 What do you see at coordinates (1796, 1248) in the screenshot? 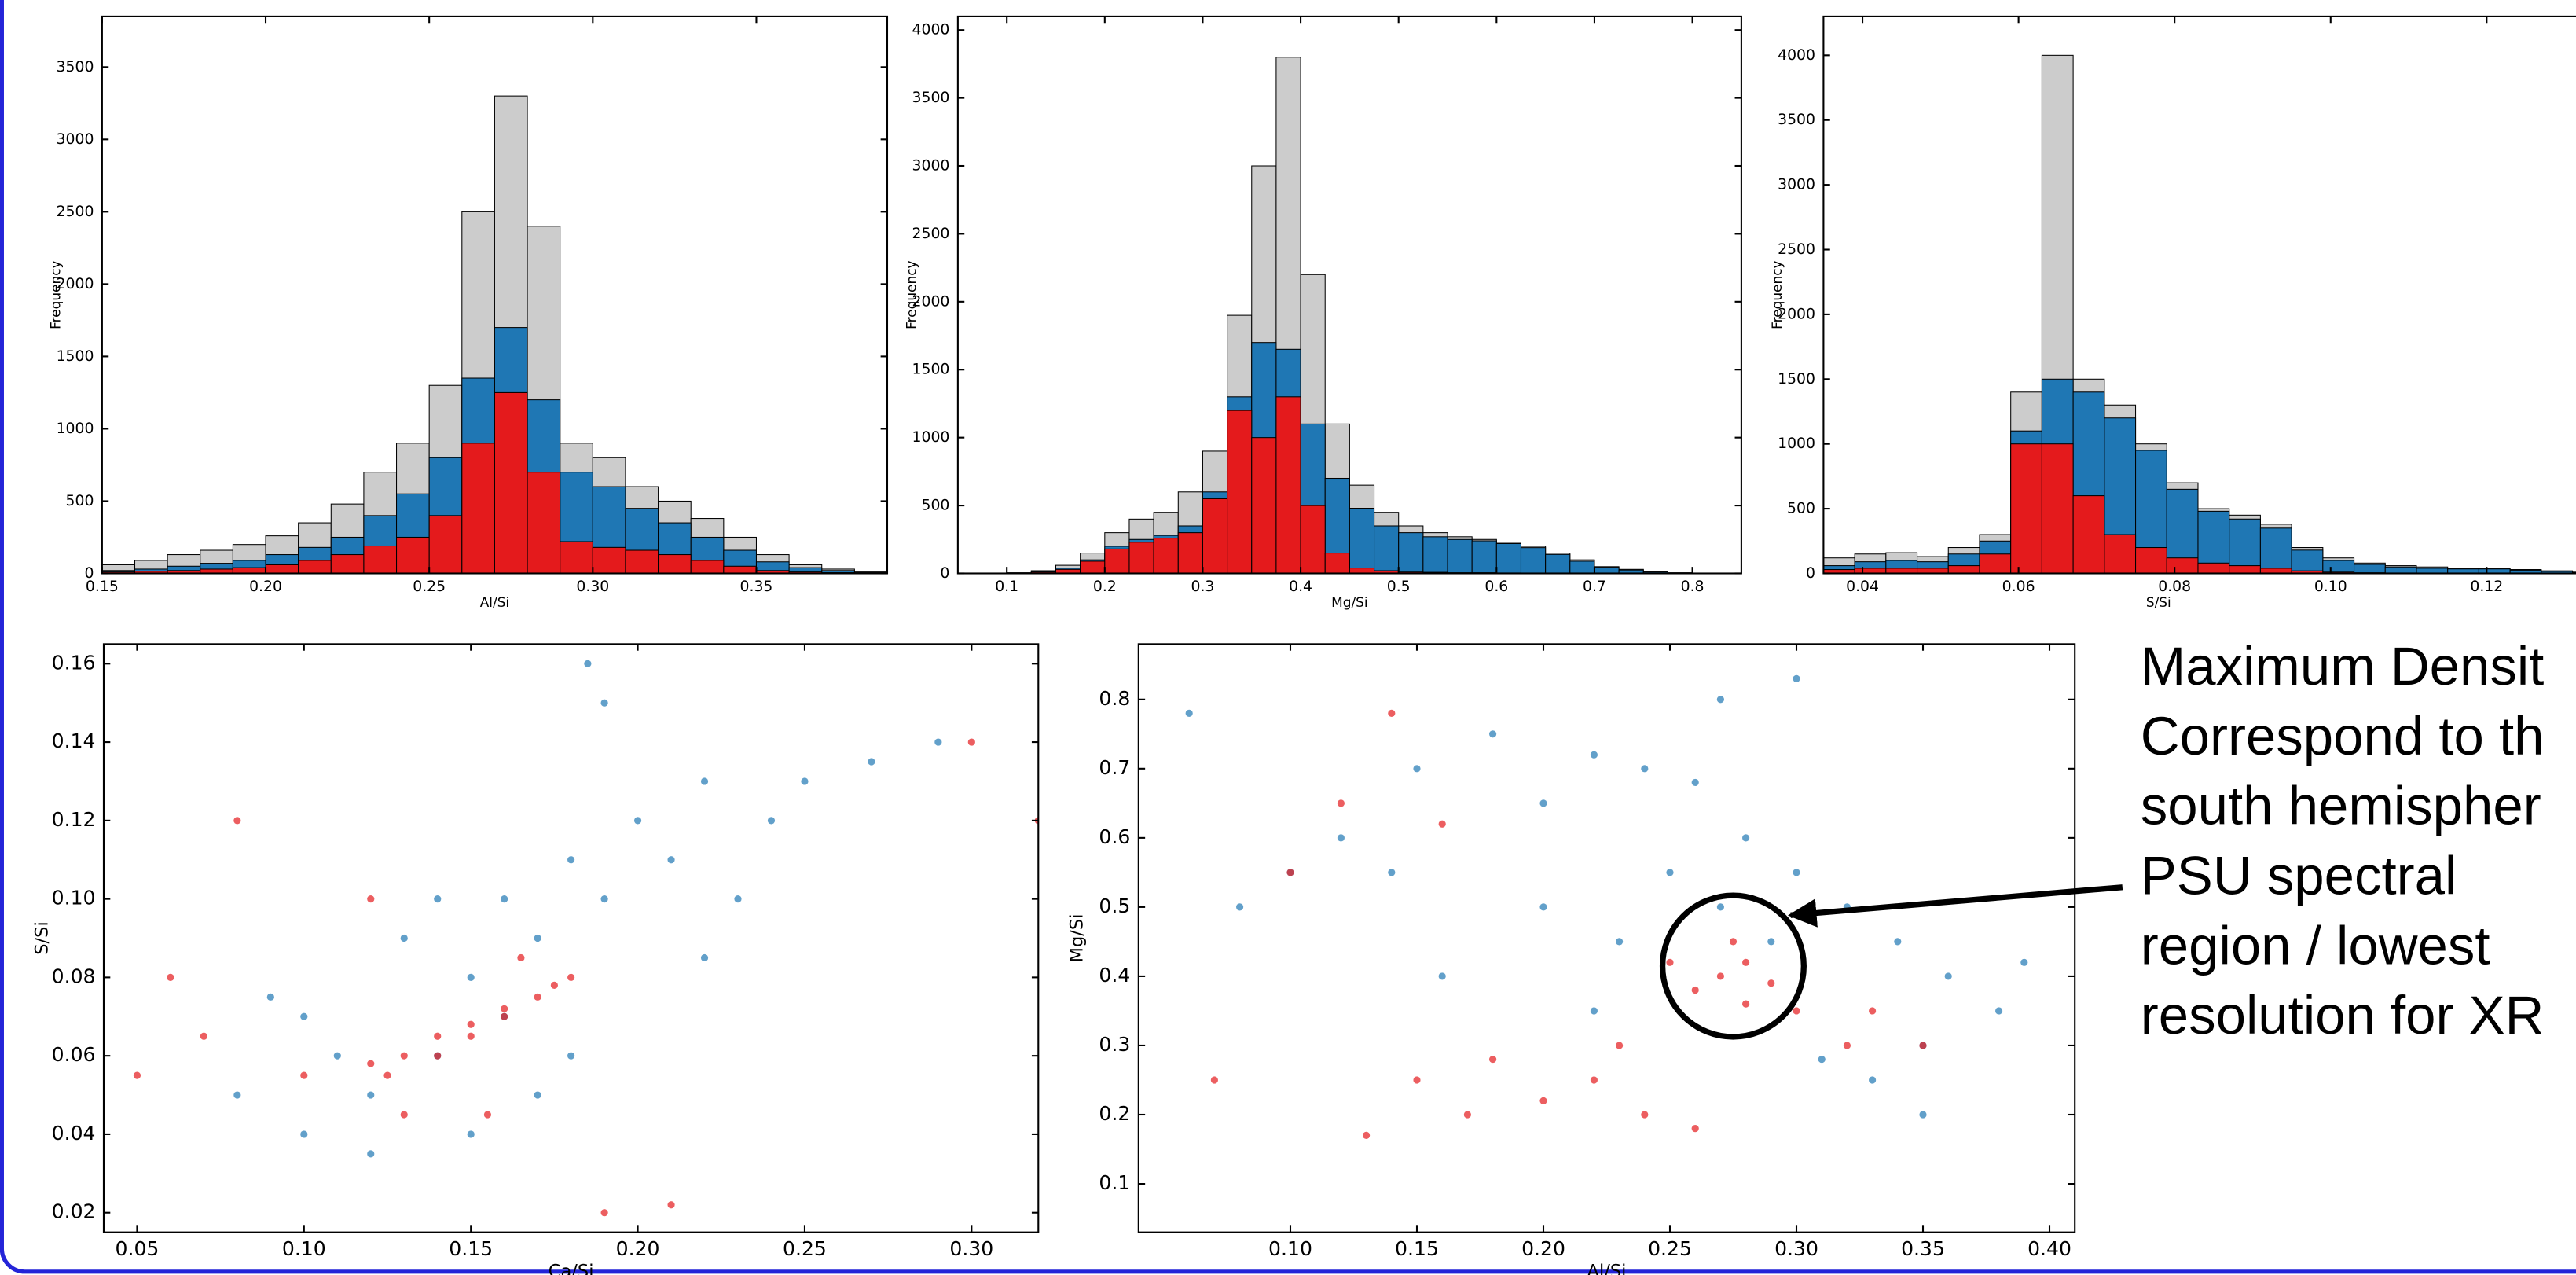
I see `x-tick-label: 0.30` at bounding box center [1796, 1248].